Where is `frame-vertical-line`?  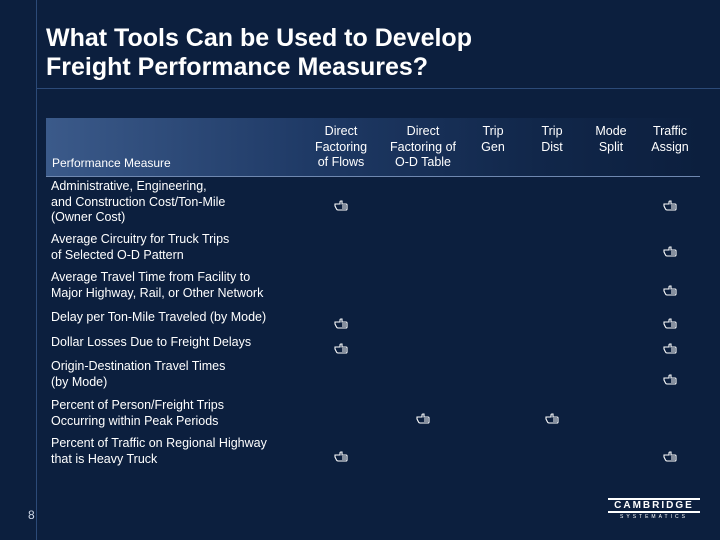
frame-vertical-line is located at coordinates (36, 270).